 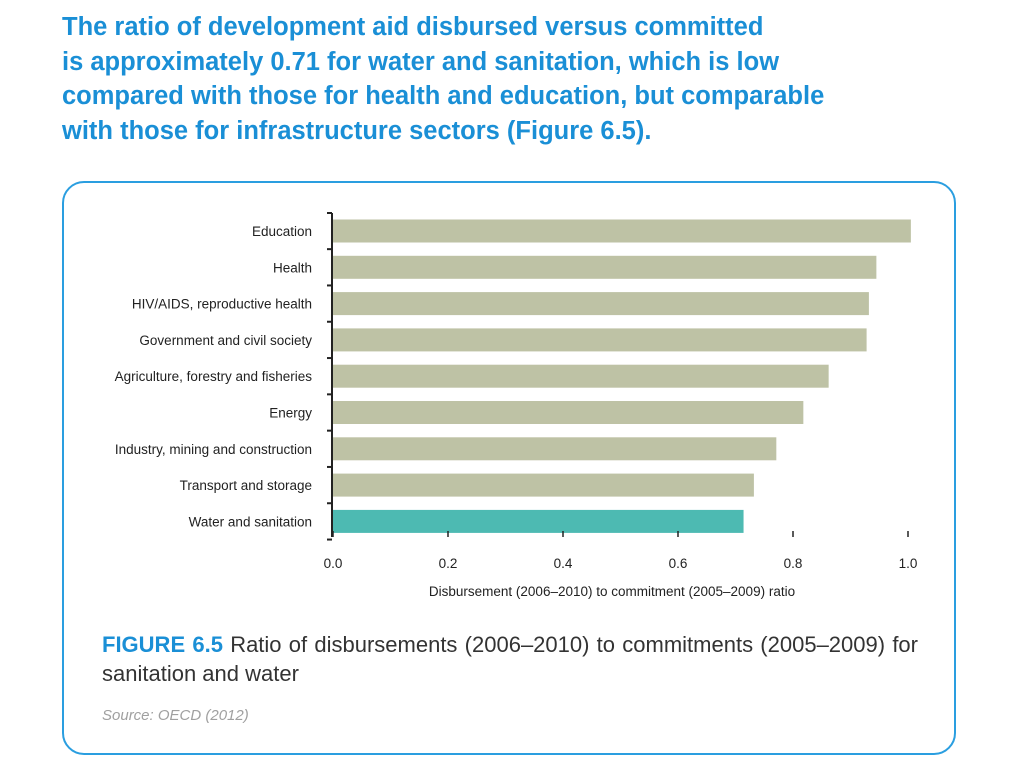 What do you see at coordinates (292, 267) in the screenshot?
I see `category-label: Health` at bounding box center [292, 267].